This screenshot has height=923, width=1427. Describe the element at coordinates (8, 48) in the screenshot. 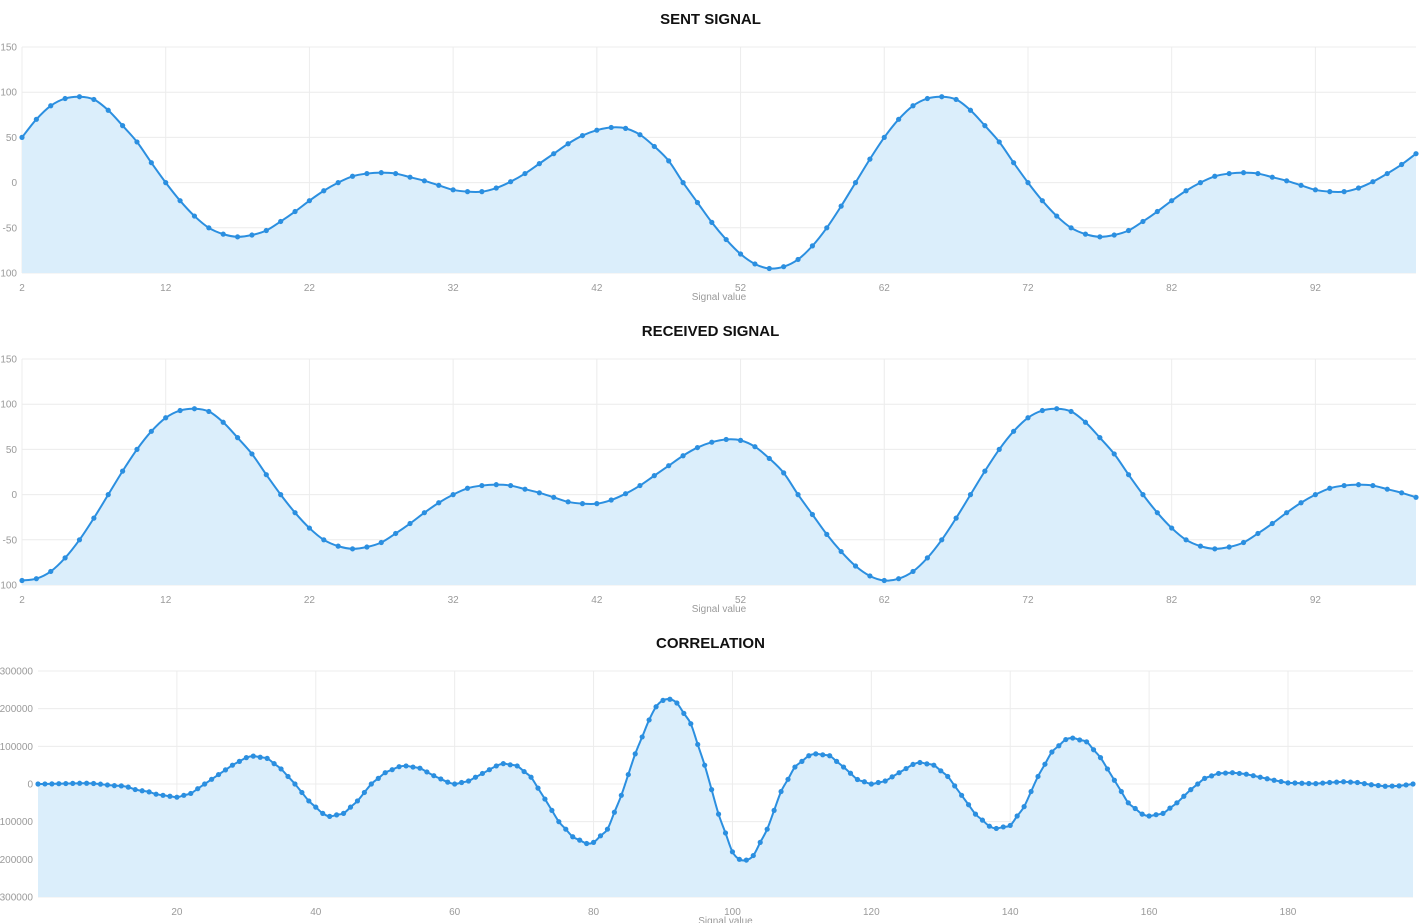

I see `sent-y-tick-label: 150` at that location.